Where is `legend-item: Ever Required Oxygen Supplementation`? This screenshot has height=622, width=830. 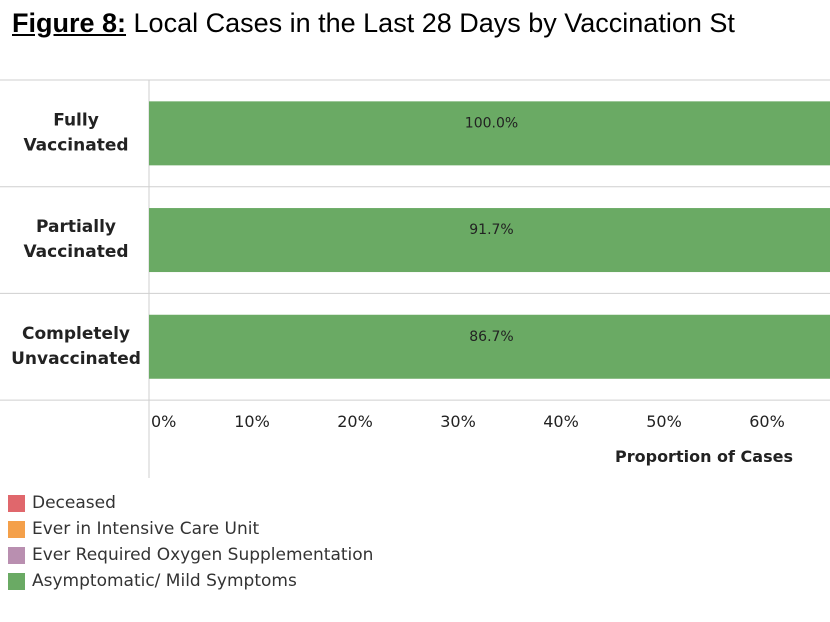
legend-item: Ever Required Oxygen Supplementation is located at coordinates (190, 555).